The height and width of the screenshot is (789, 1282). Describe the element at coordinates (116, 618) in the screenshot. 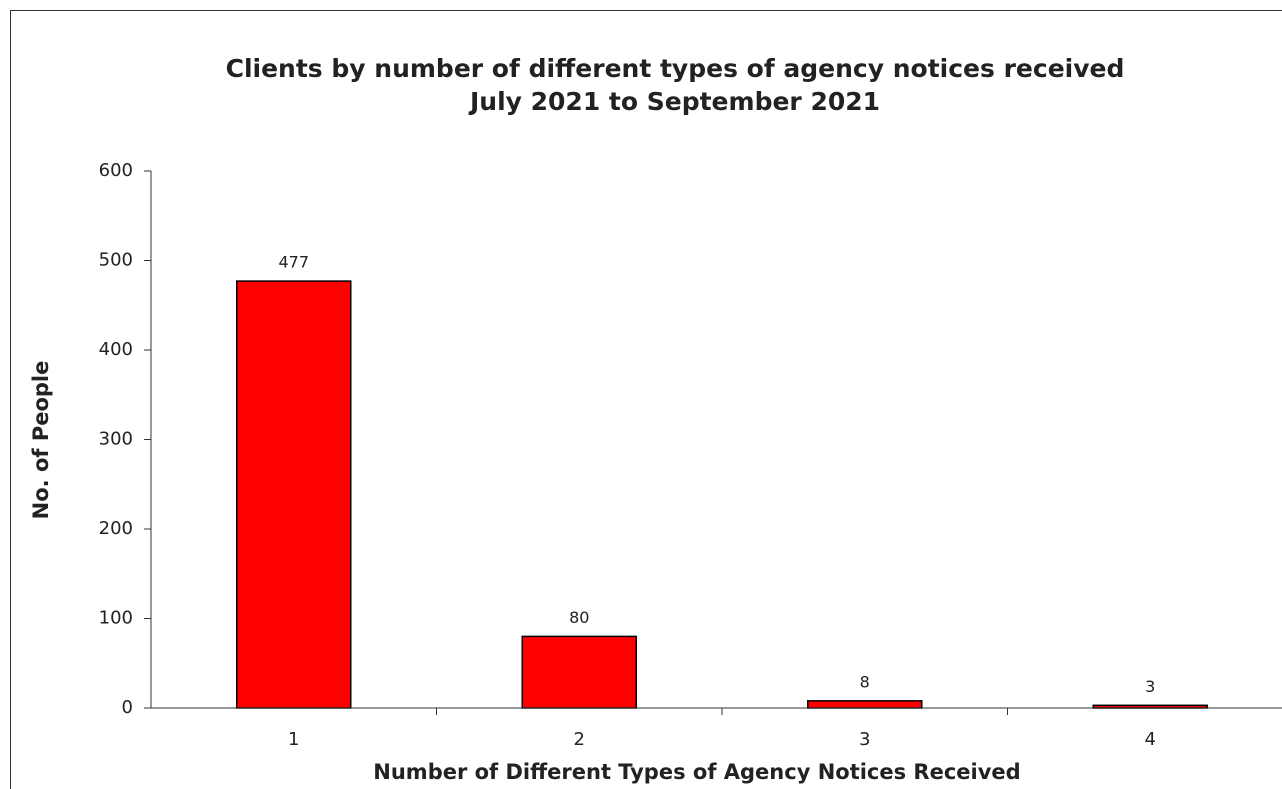

I see `y-tick-label: 100` at that location.